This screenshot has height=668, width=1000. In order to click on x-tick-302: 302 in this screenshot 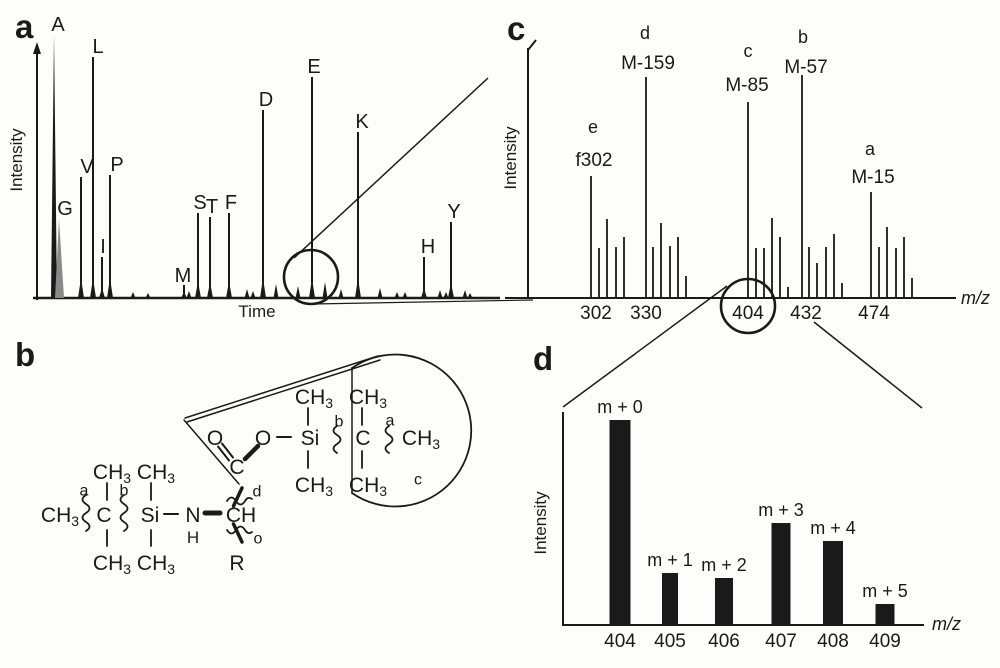, I will do `click(596, 313)`.